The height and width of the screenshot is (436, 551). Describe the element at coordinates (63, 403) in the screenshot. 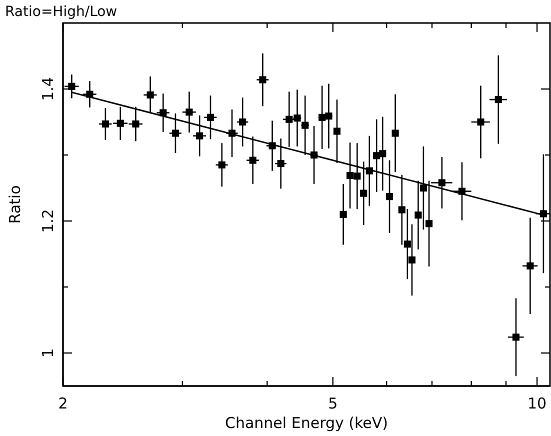

I see `x-tick-label: 2` at that location.